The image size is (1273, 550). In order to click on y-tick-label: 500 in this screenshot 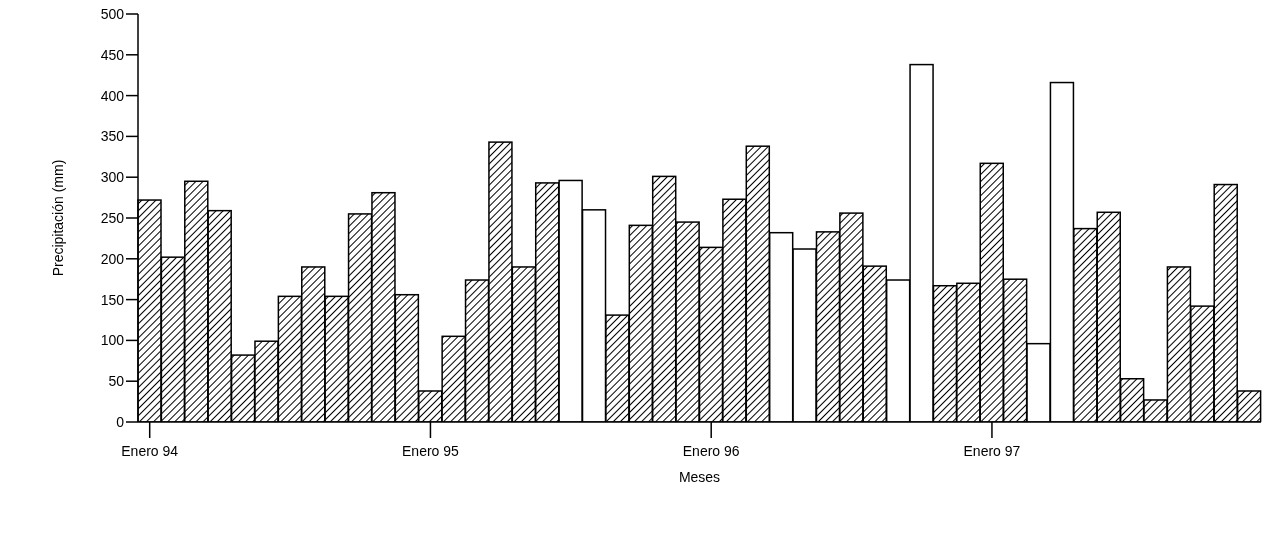, I will do `click(112, 13)`.